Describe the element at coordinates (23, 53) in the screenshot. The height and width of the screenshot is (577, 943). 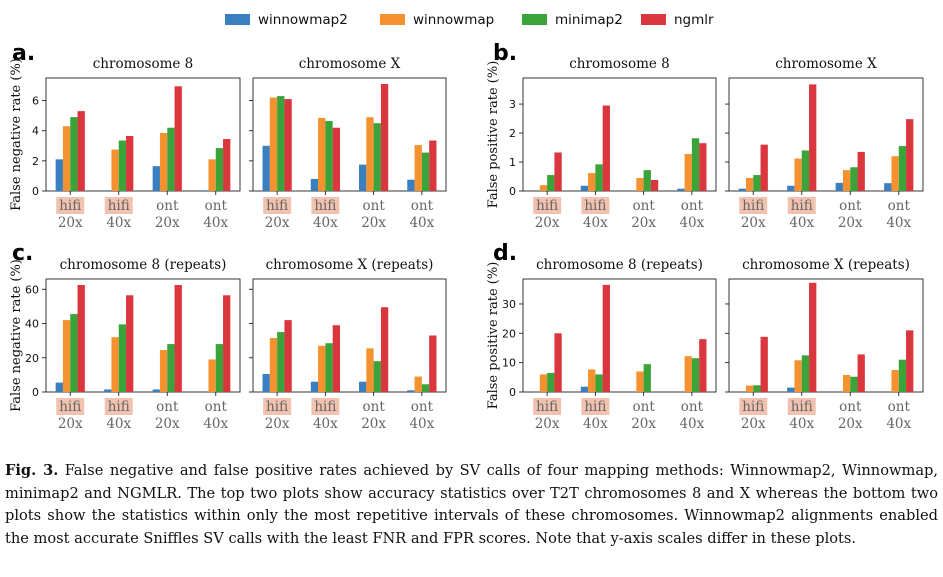
I see `panel-label: a.` at that location.